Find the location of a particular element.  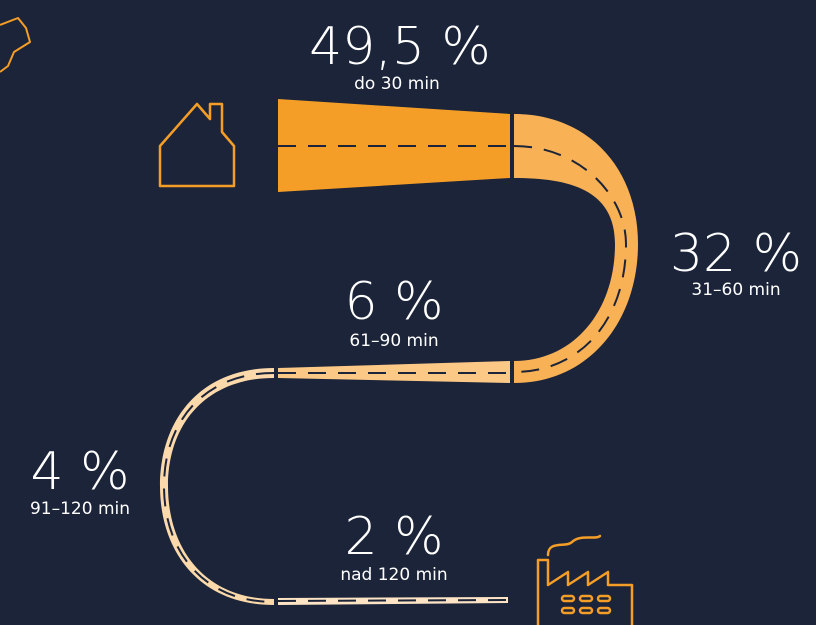

road-segment-91-120-min is located at coordinates (217, 486).